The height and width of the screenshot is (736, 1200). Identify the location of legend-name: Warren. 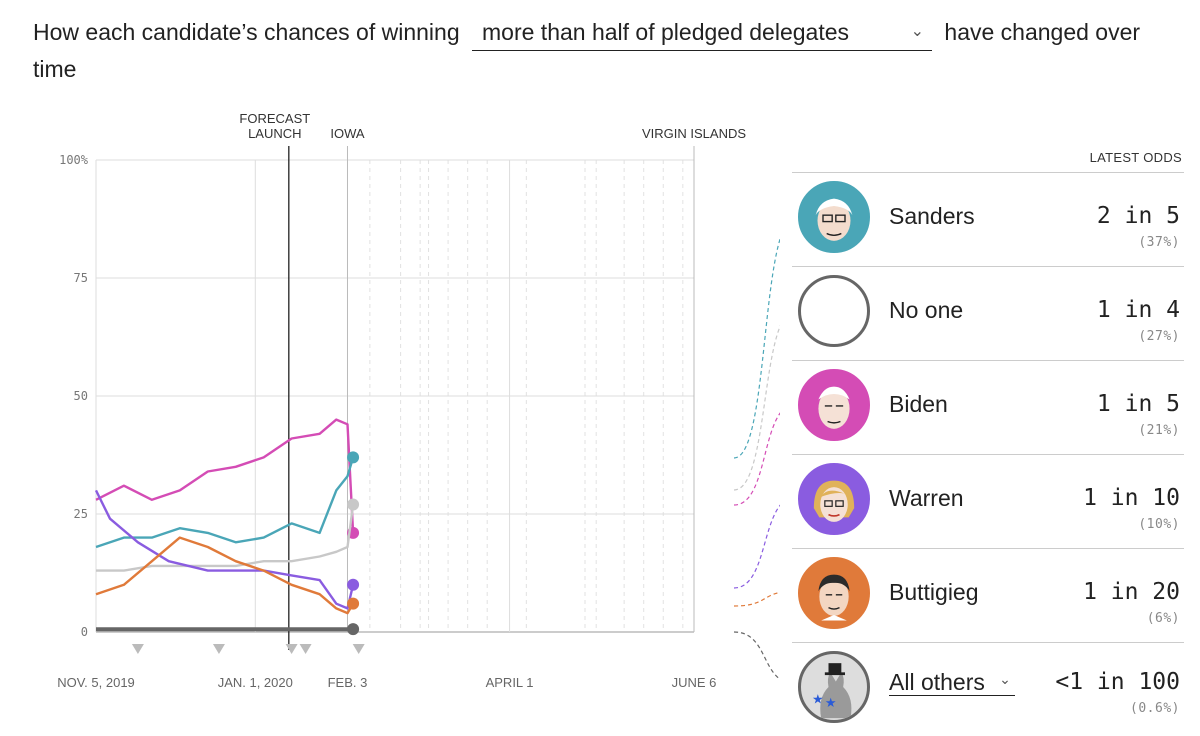
(926, 498).